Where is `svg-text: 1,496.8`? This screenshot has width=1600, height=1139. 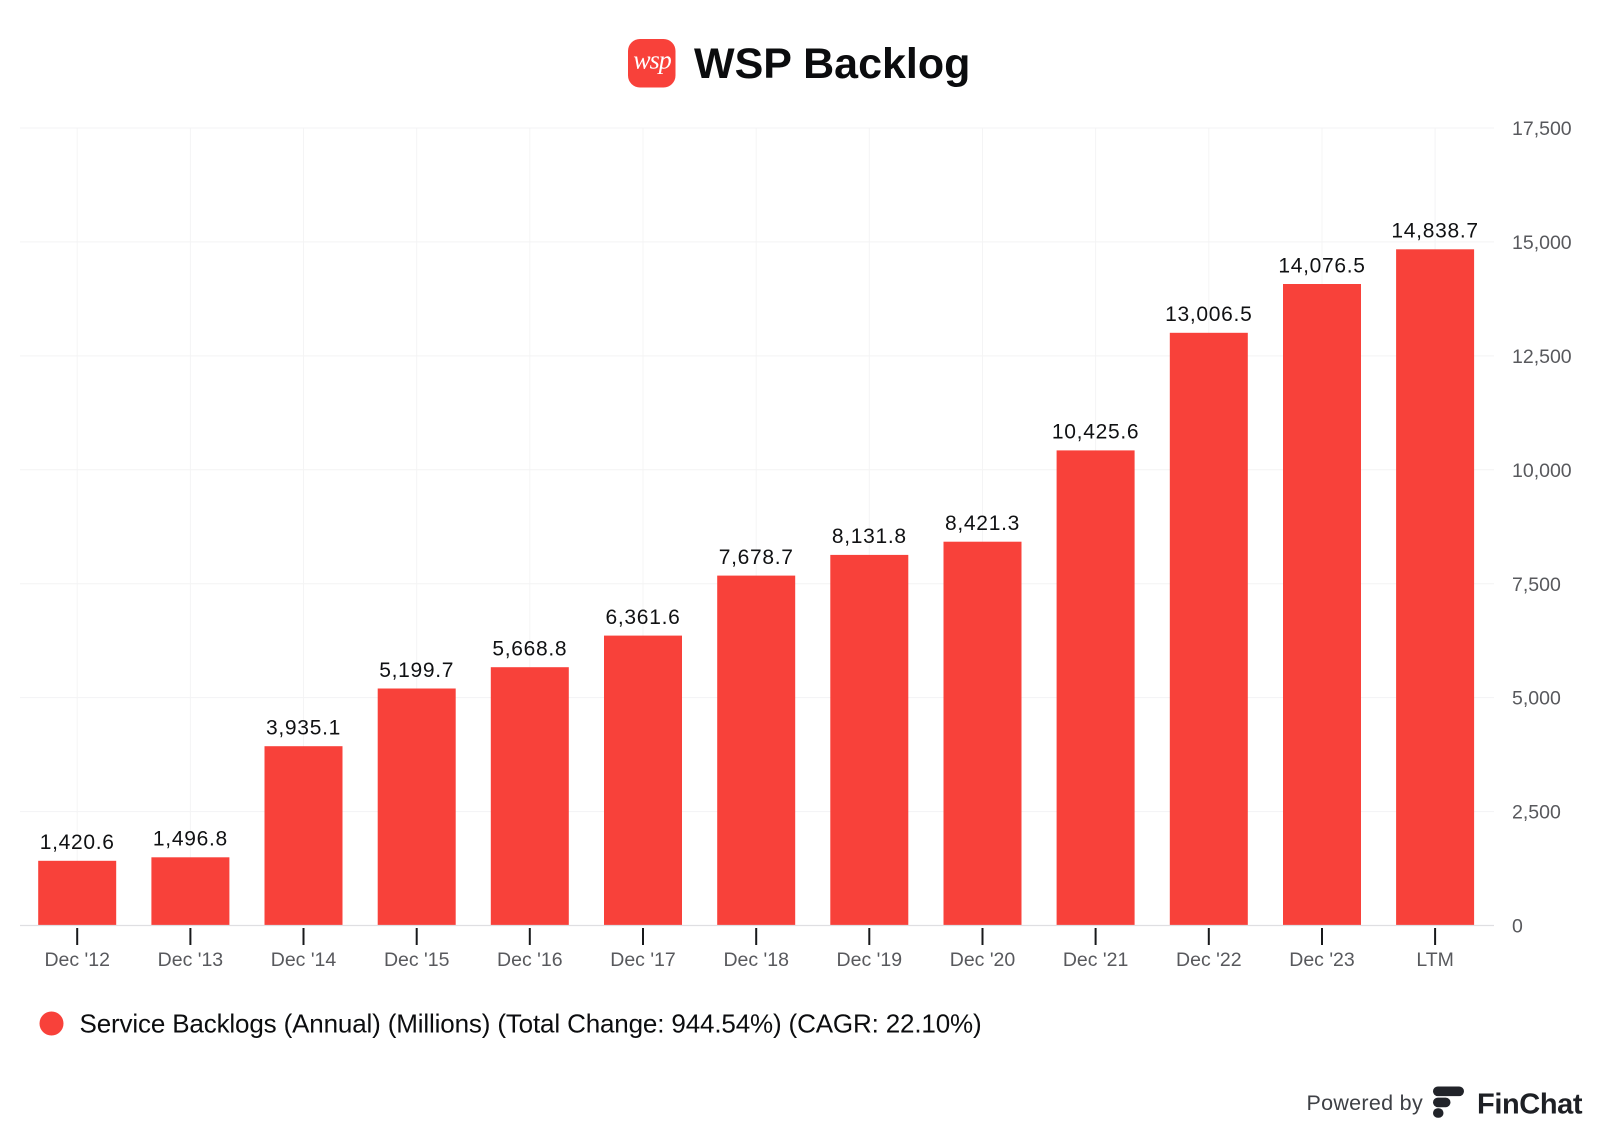 svg-text: 1,496.8 is located at coordinates (190, 839).